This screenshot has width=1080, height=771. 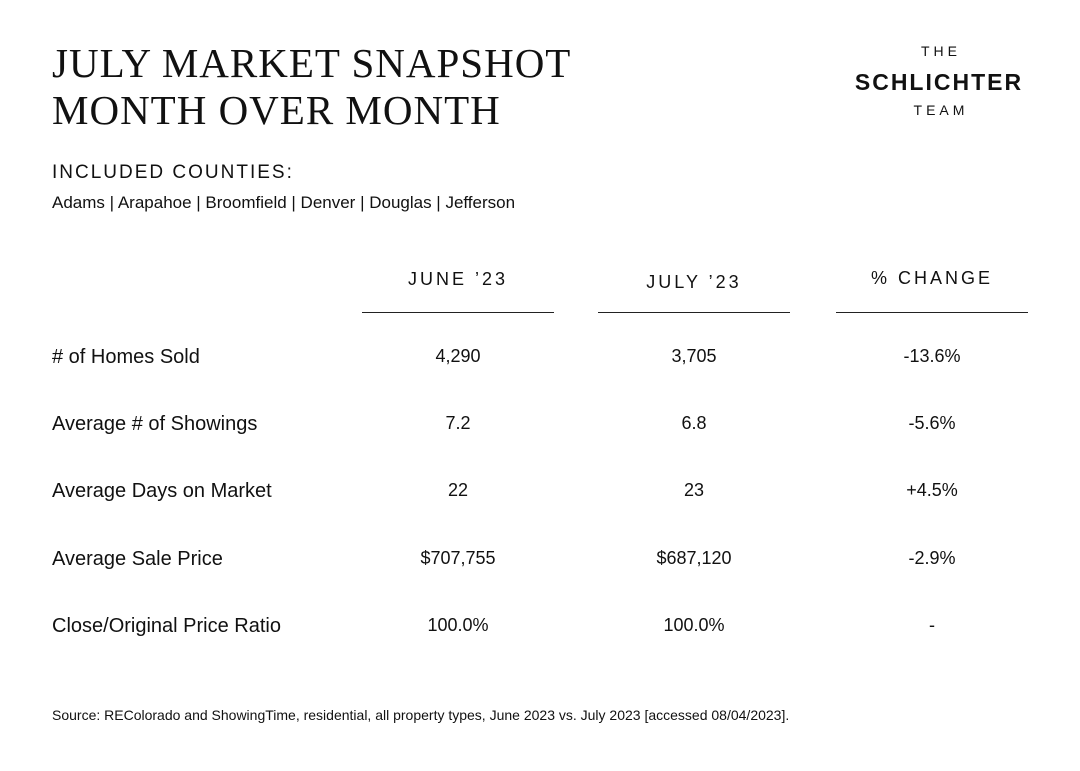 I want to click on title-line-2: MONTH OVER MONTH, so click(x=276, y=110).